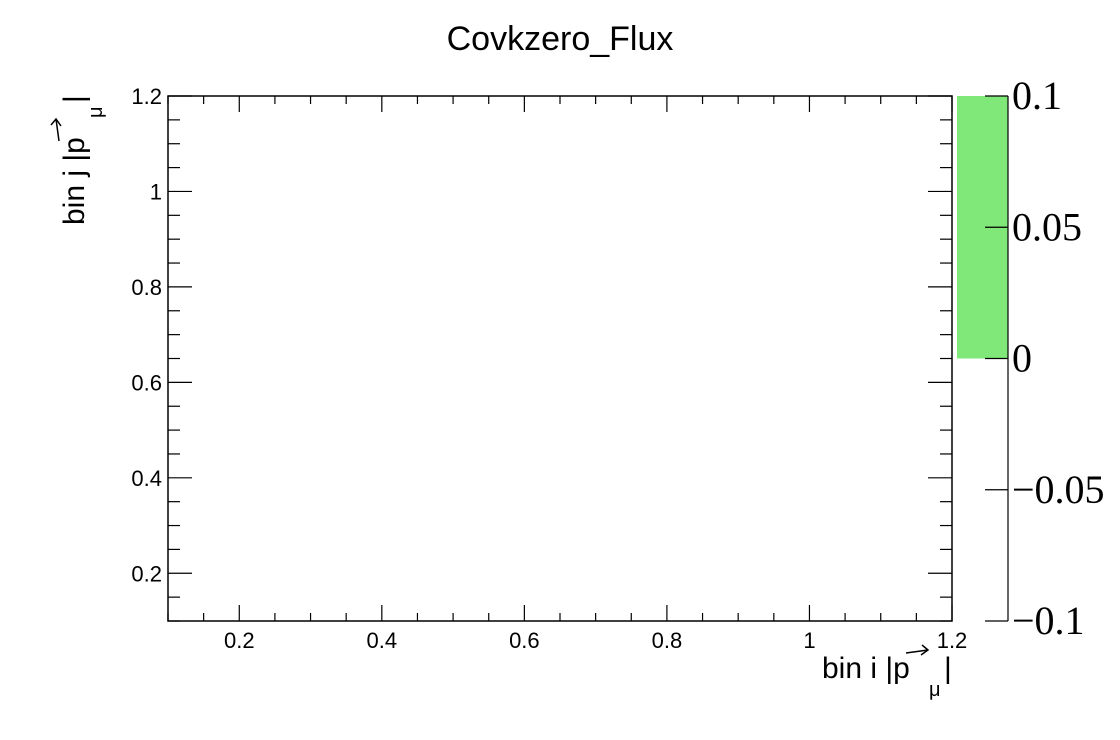 The height and width of the screenshot is (740, 1120). Describe the element at coordinates (560, 39) in the screenshot. I see `chart-title: Covkzero_Flux` at that location.